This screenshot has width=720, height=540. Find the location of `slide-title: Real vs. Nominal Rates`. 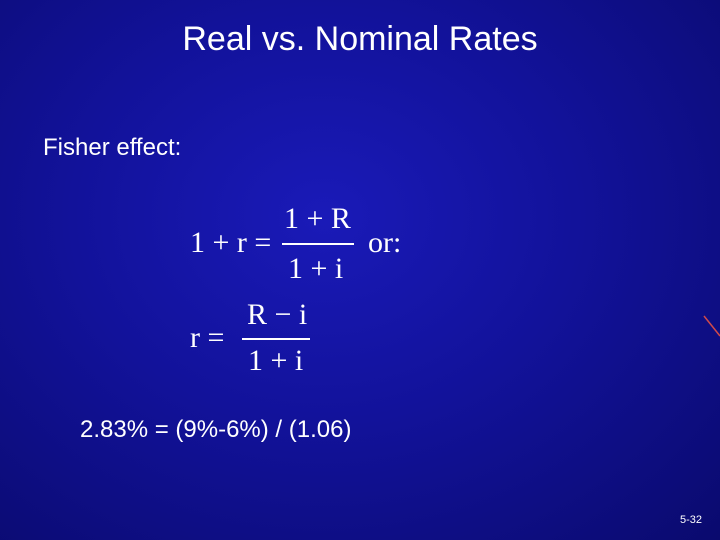

slide-title: Real vs. Nominal Rates is located at coordinates (360, 39).